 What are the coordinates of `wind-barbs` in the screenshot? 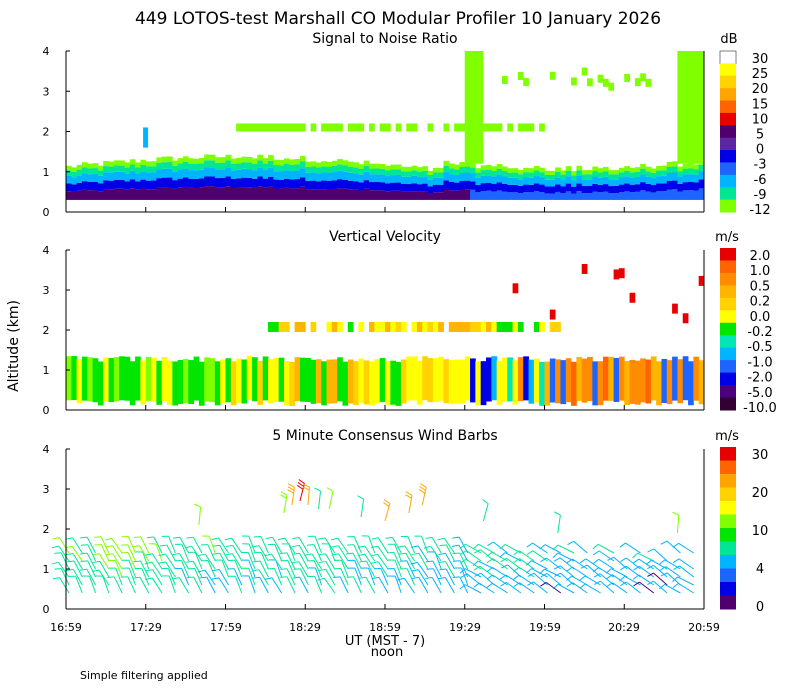 It's located at (373, 536).